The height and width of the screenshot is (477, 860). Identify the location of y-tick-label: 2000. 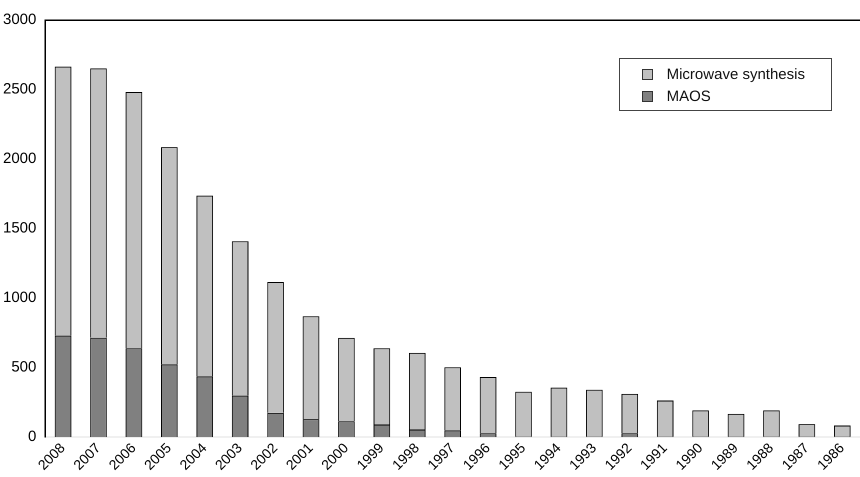
(19, 159).